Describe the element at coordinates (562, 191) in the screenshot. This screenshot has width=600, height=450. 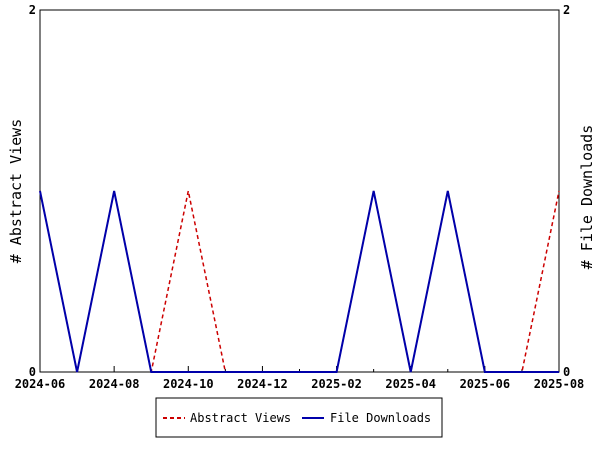
I see `y-axis-right: 02` at that location.